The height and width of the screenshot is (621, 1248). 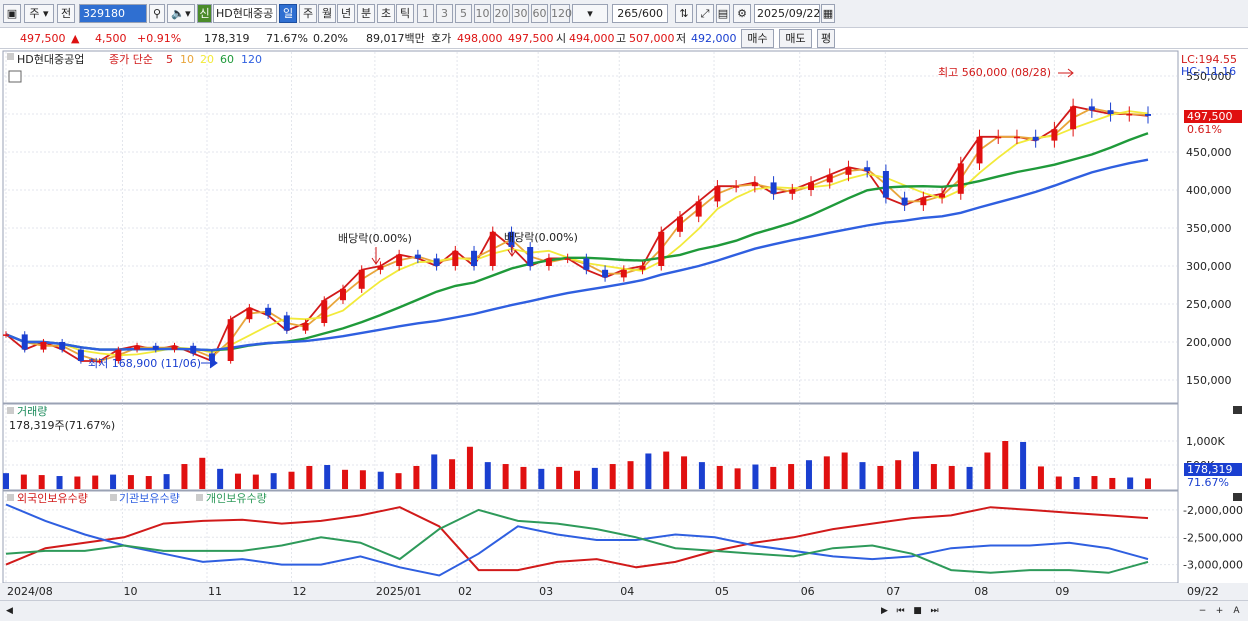 What do you see at coordinates (1210, 116) in the screenshot?
I see `current-price-tag-text: 497,500` at bounding box center [1210, 116].